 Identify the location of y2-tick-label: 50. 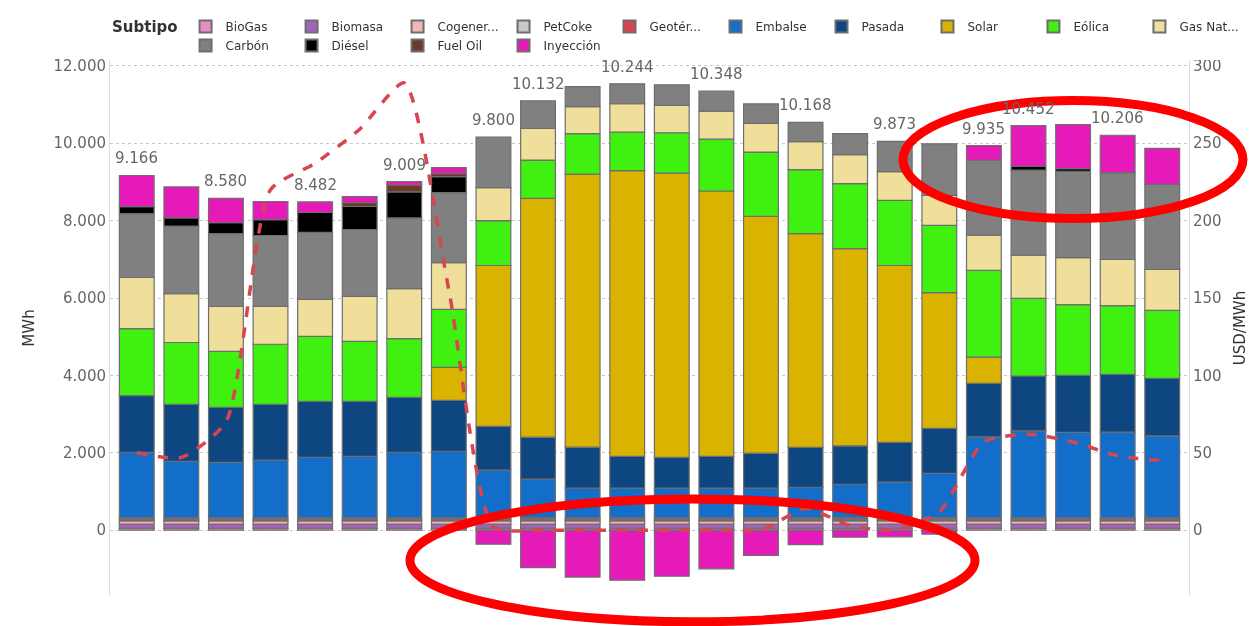
(1203, 453).